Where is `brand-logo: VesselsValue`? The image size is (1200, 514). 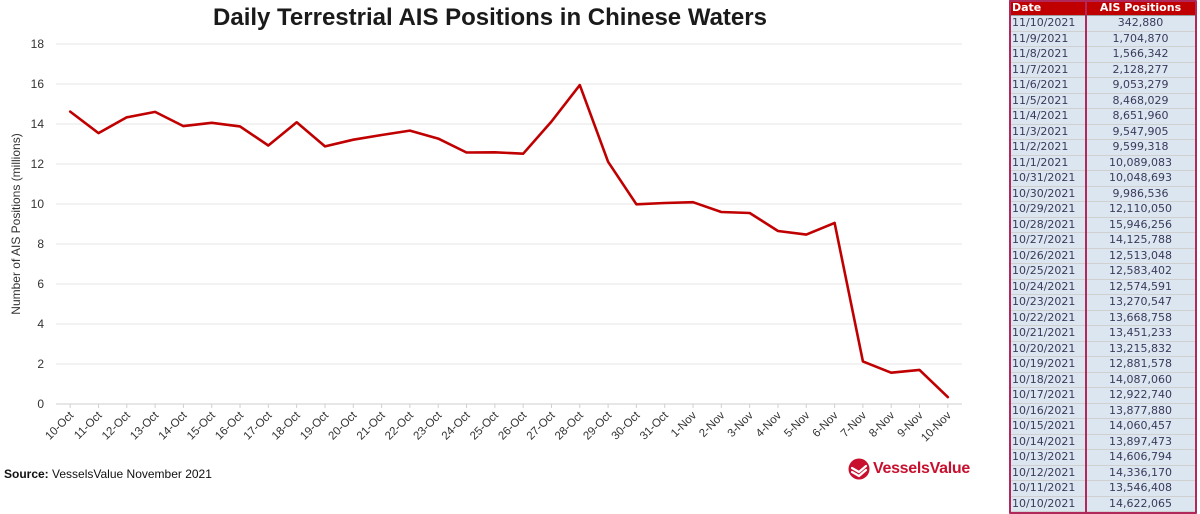
brand-logo: VesselsValue is located at coordinates (909, 469).